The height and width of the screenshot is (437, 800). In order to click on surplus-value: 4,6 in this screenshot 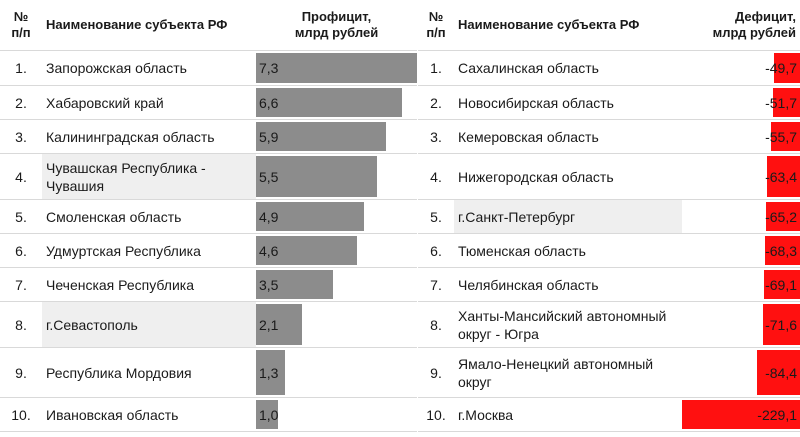, I will do `click(269, 250)`.